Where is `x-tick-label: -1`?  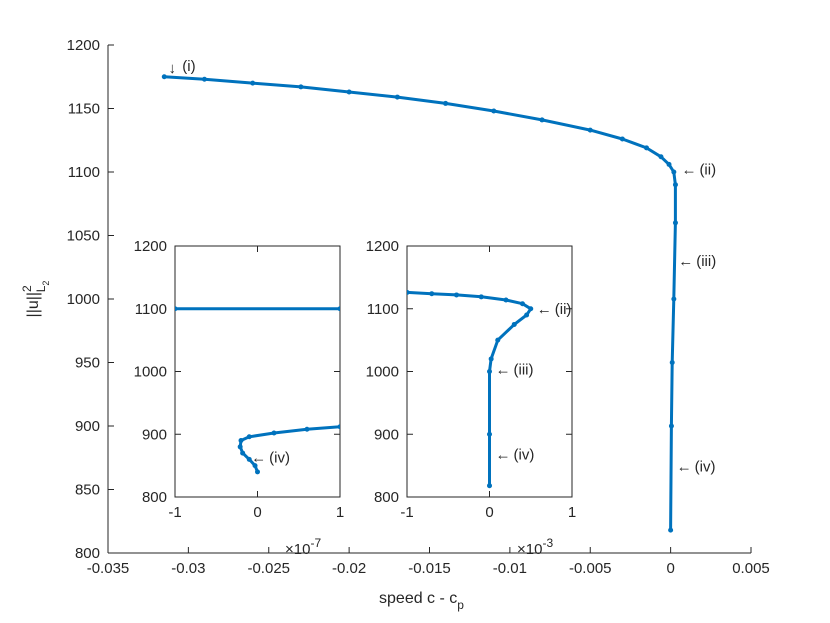
x-tick-label: -1 is located at coordinates (406, 512).